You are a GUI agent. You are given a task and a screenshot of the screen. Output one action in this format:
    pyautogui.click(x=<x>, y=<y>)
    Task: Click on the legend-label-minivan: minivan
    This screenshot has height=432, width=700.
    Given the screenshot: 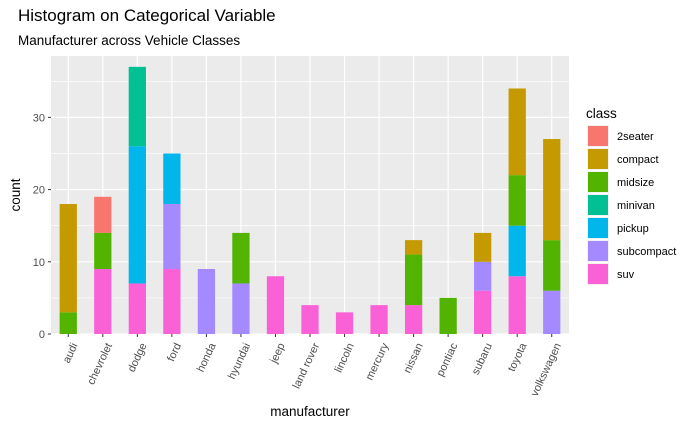 What is the action you would take?
    pyautogui.click(x=636, y=206)
    